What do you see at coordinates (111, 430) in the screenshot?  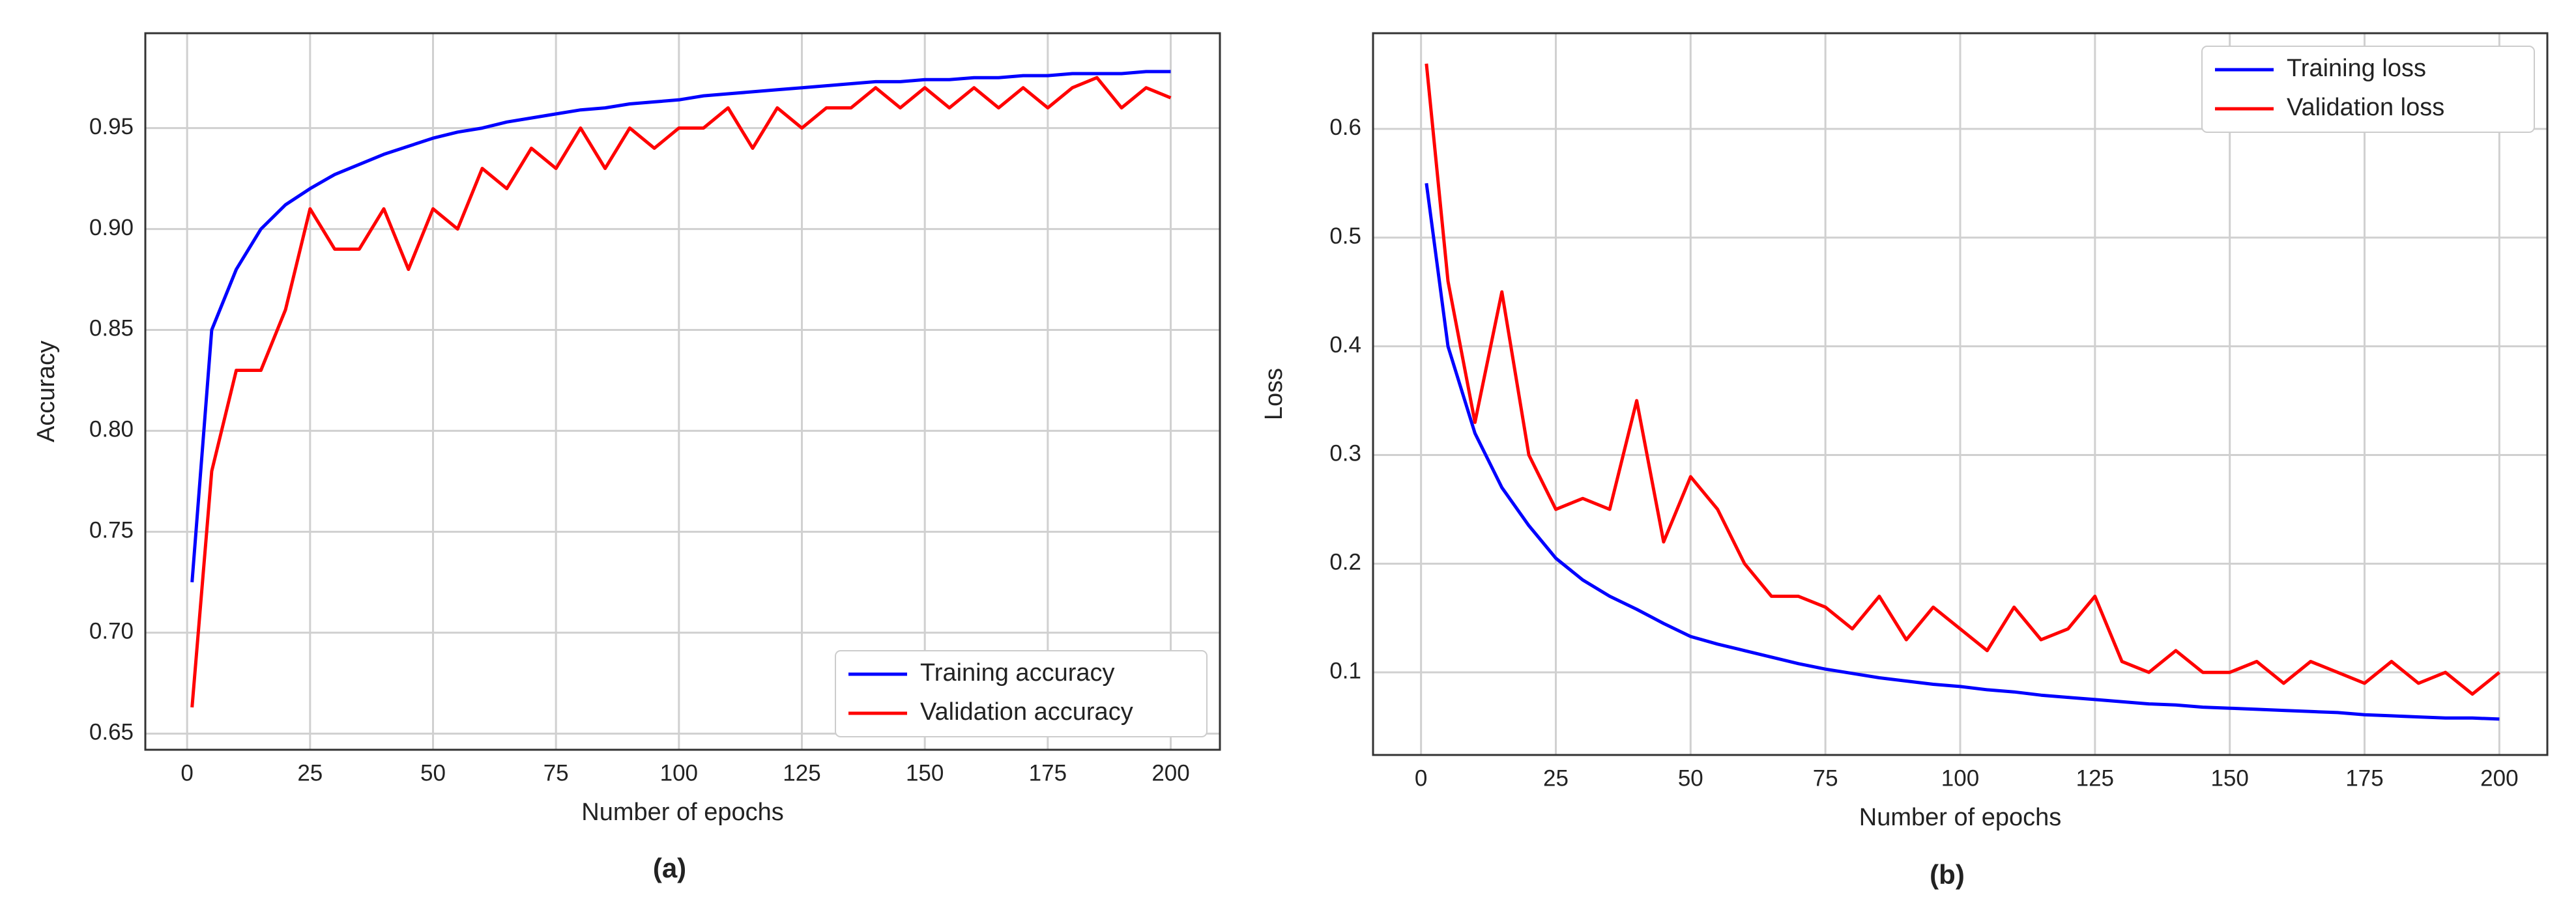 I see `y-tick-label: 0.80` at bounding box center [111, 430].